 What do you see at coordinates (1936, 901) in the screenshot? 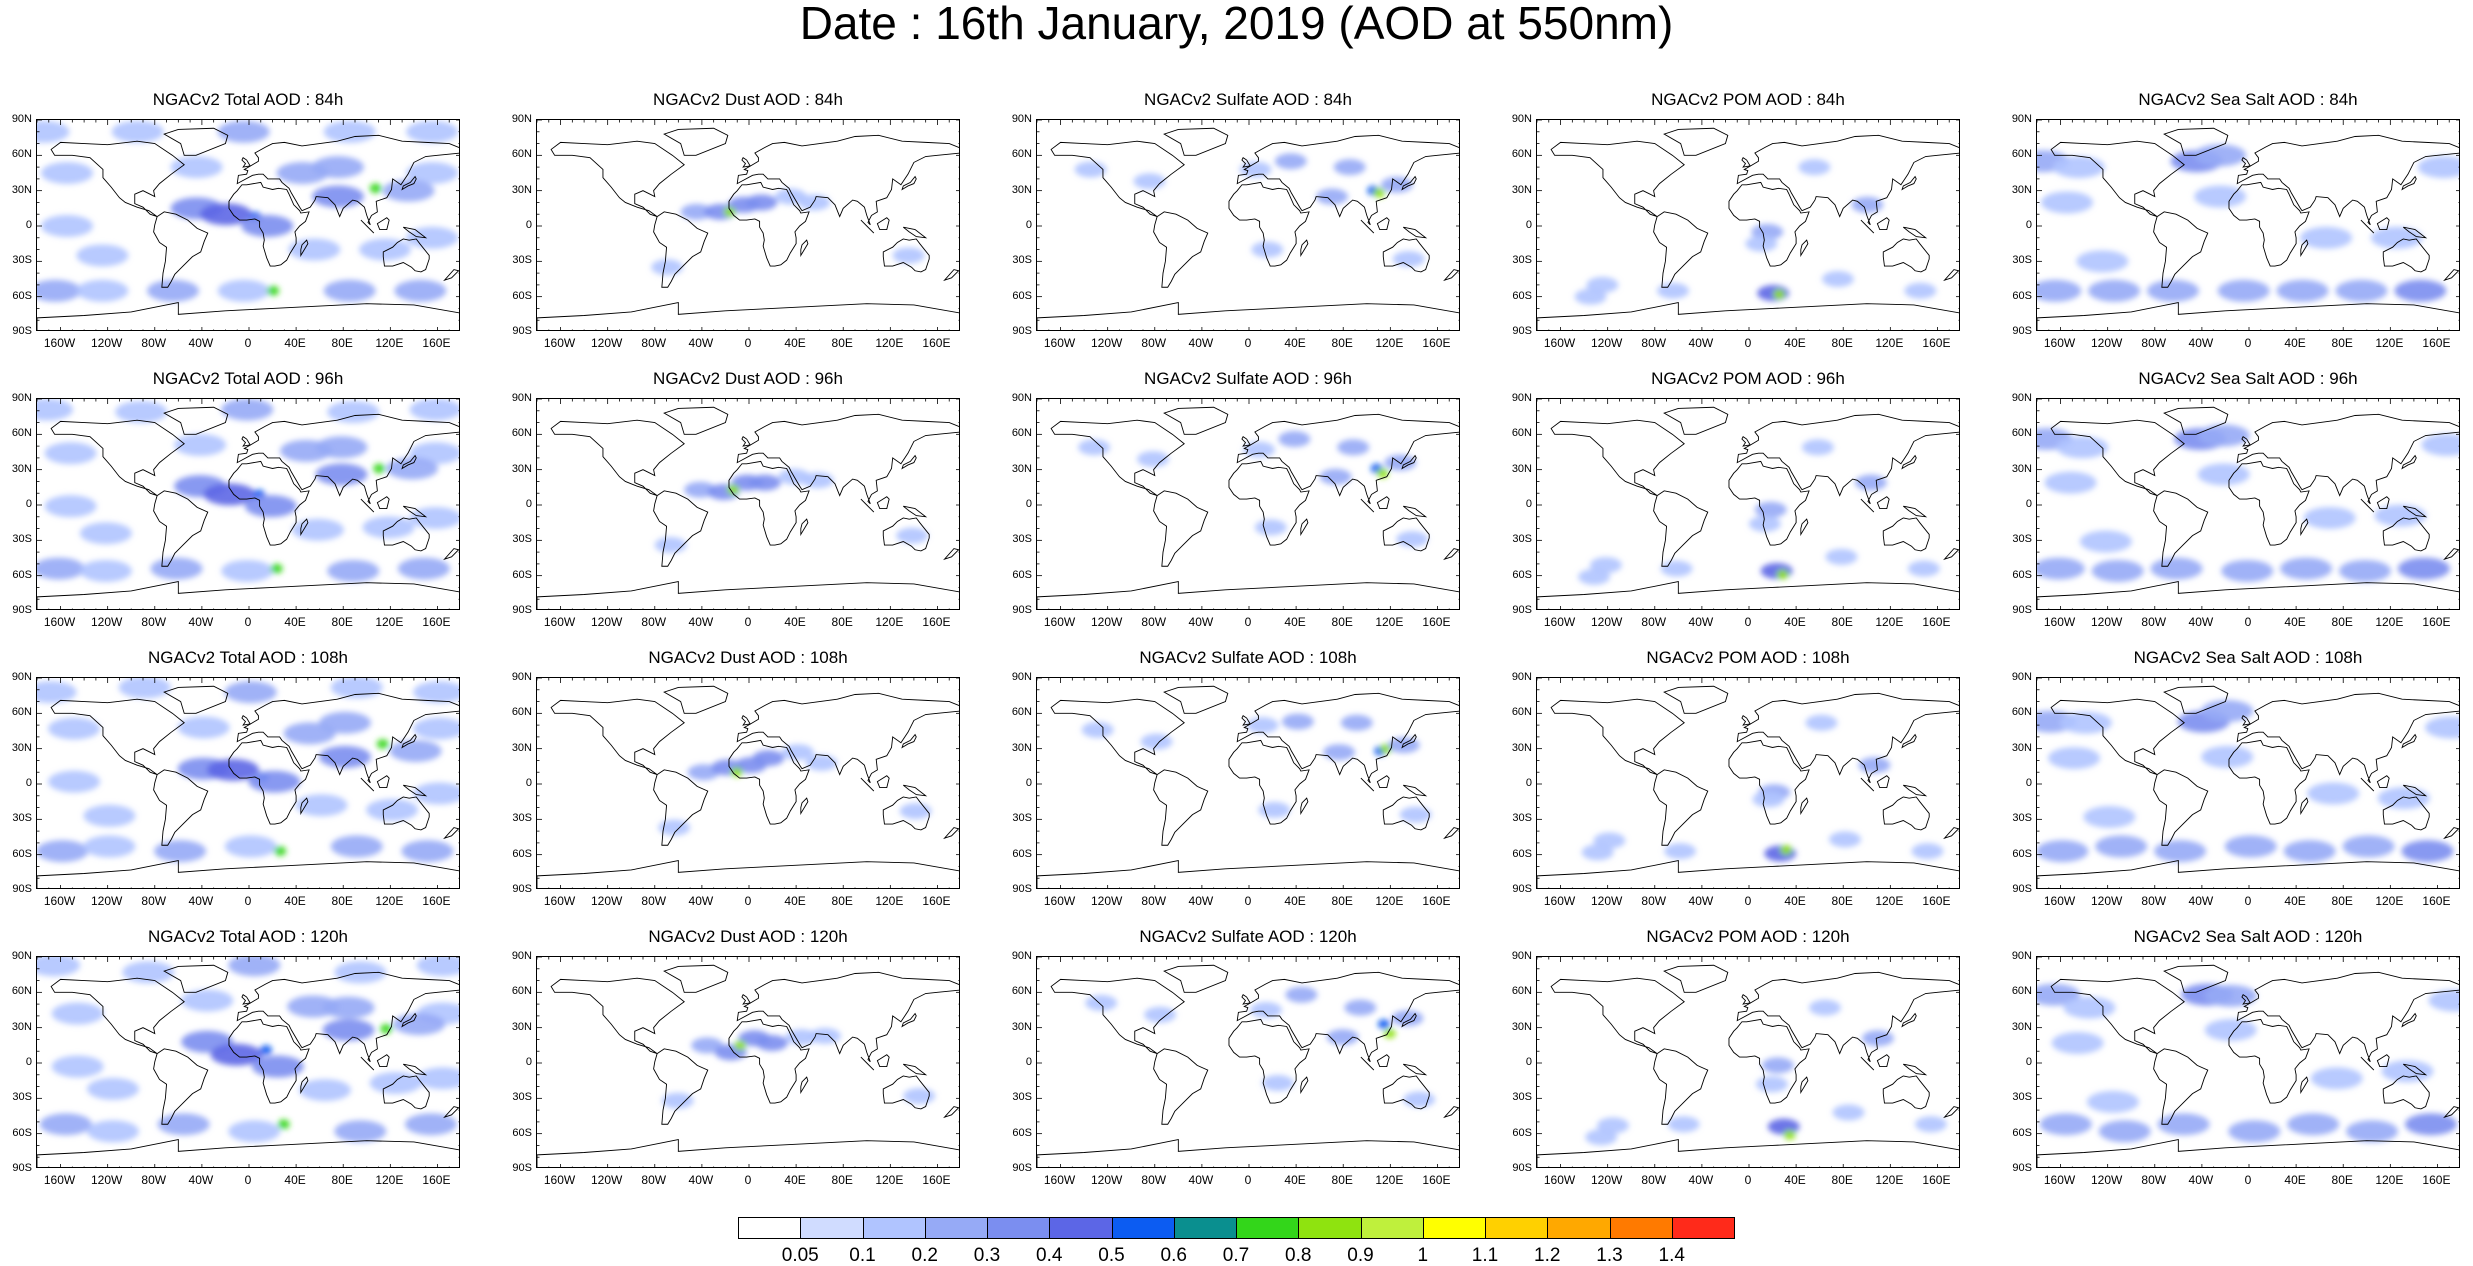
I see `lon-label: 160E` at bounding box center [1936, 901].